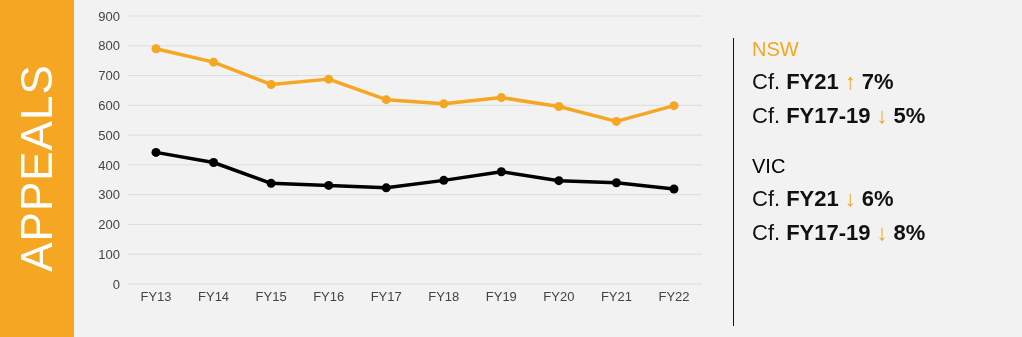 The width and height of the screenshot is (1022, 337). What do you see at coordinates (329, 297) in the screenshot?
I see `x-tick-label: FY16` at bounding box center [329, 297].